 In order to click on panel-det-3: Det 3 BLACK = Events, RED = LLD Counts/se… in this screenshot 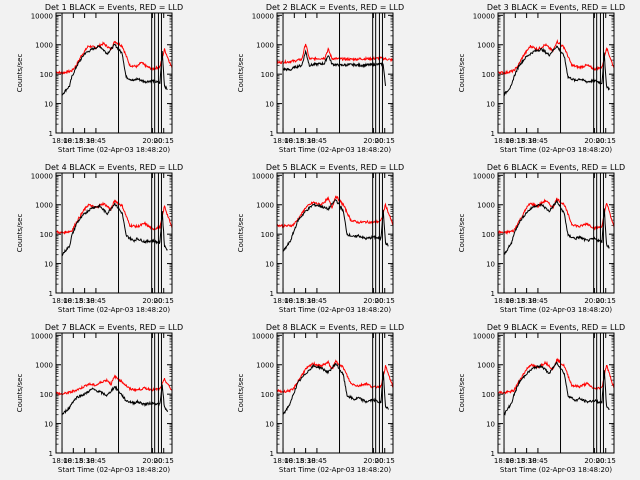, I will do `click(541, 78)`.